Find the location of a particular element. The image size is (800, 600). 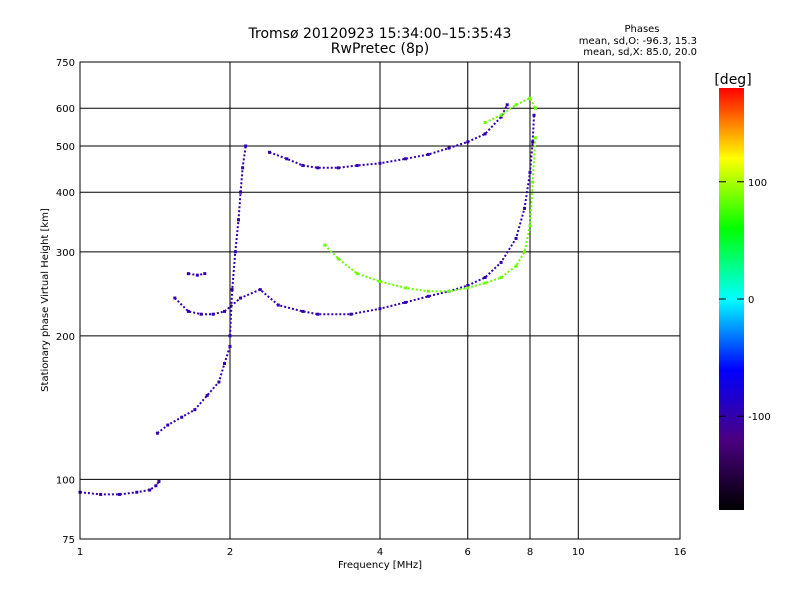

y-tick-label: 500 is located at coordinates (65, 147).